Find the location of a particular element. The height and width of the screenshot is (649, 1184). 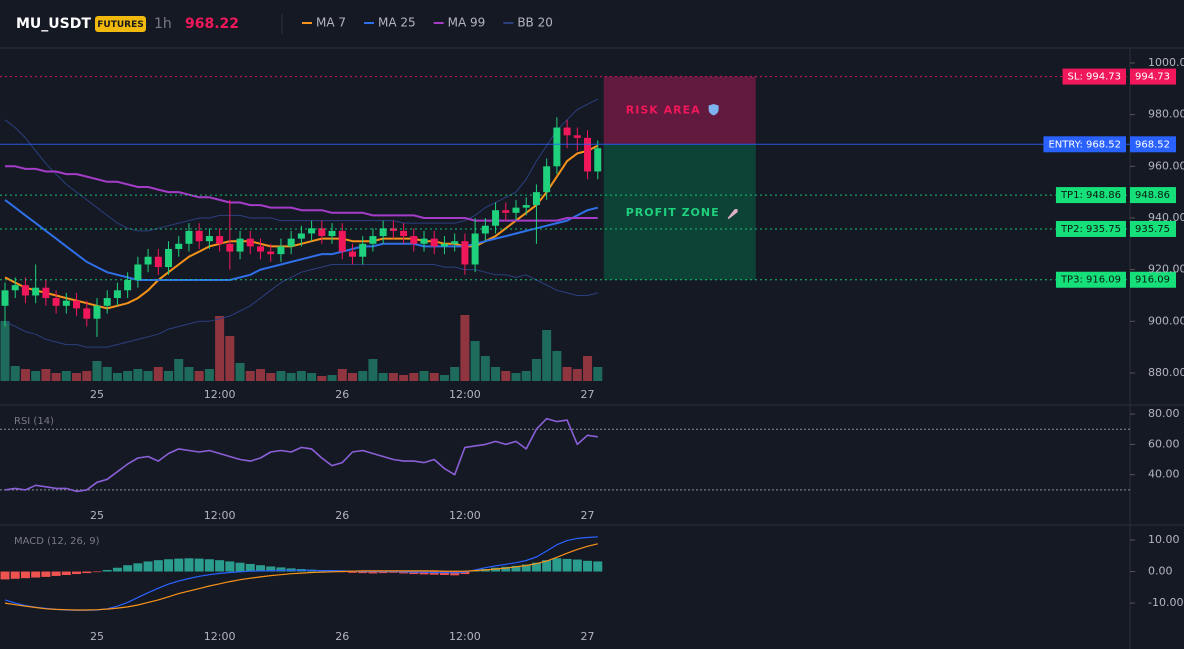

level-tag: TP2: 935.75 is located at coordinates (1090, 229).